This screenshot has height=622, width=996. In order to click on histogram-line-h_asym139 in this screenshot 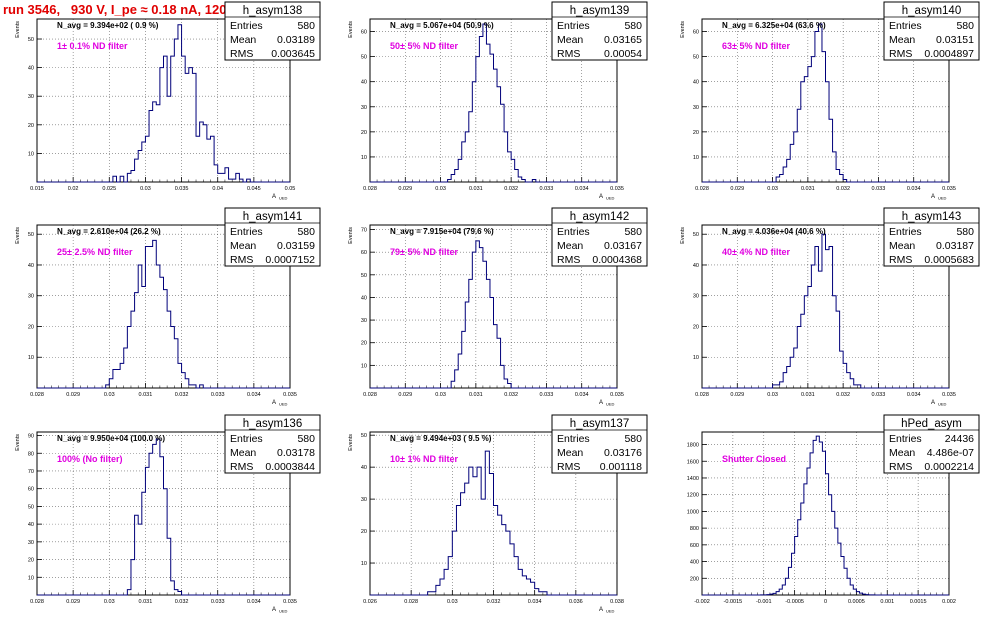, I will do `click(493, 103)`.